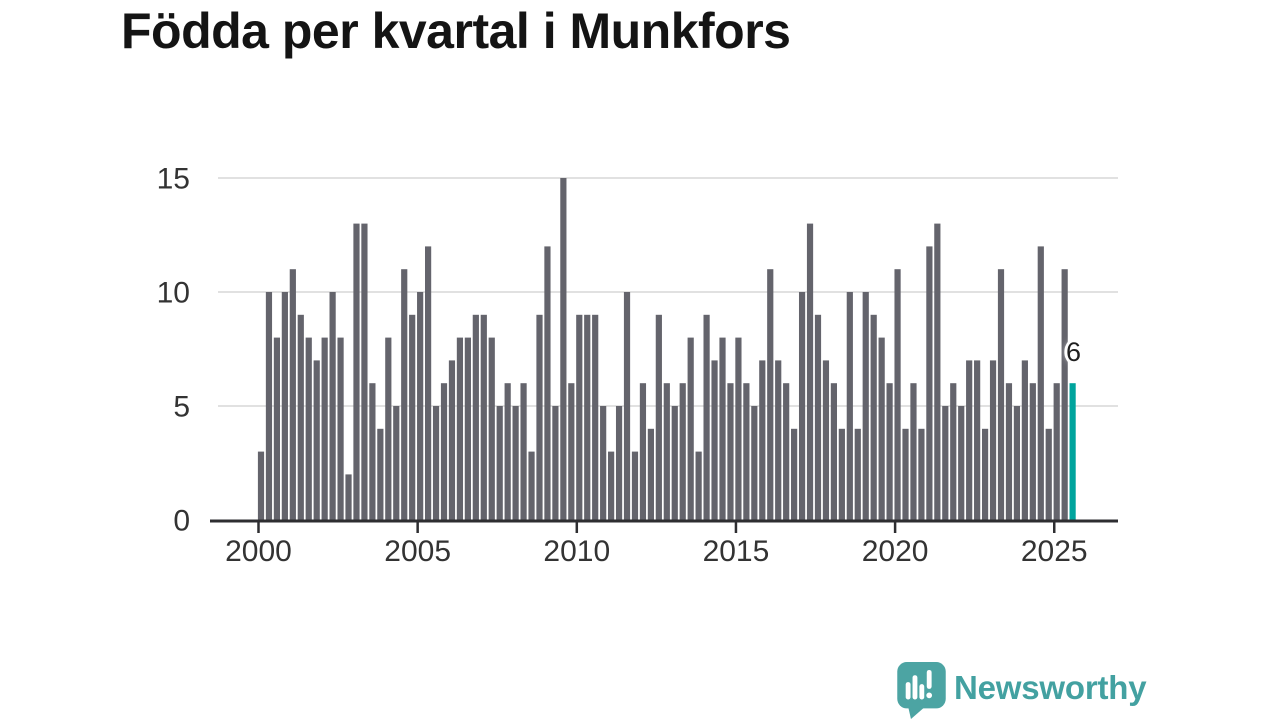  I want to click on last-value-label: 6, so click(1074, 352).